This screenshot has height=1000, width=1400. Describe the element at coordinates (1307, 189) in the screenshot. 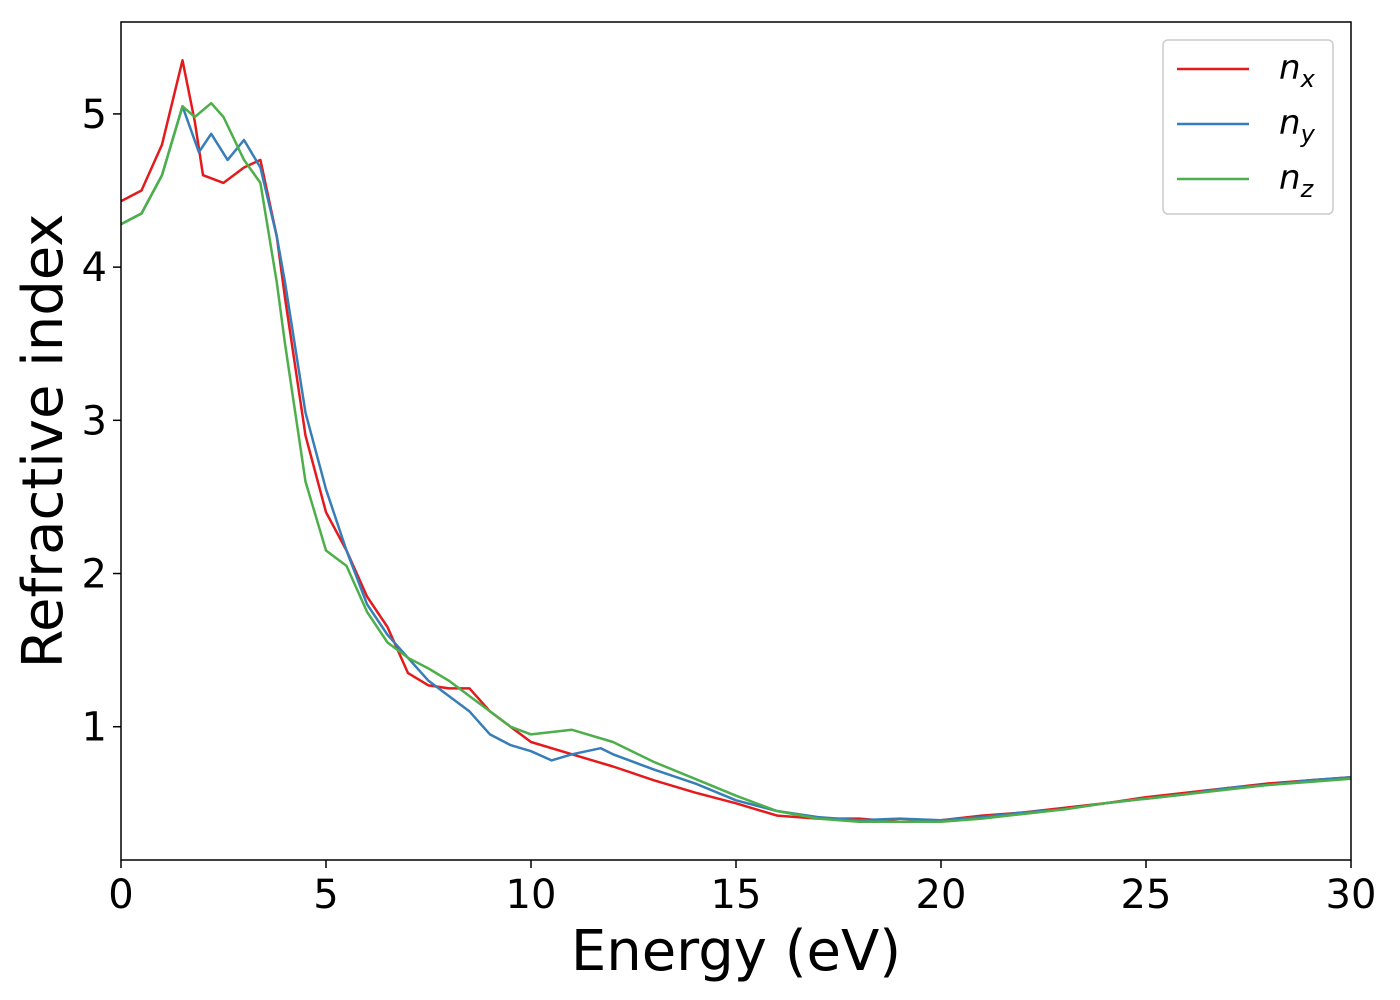

I see `legend-label-sub: z` at that location.